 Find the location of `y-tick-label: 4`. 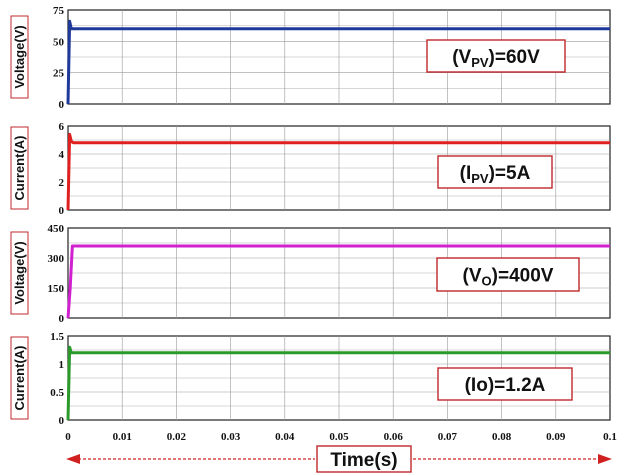

y-tick-label: 4 is located at coordinates (62, 155).